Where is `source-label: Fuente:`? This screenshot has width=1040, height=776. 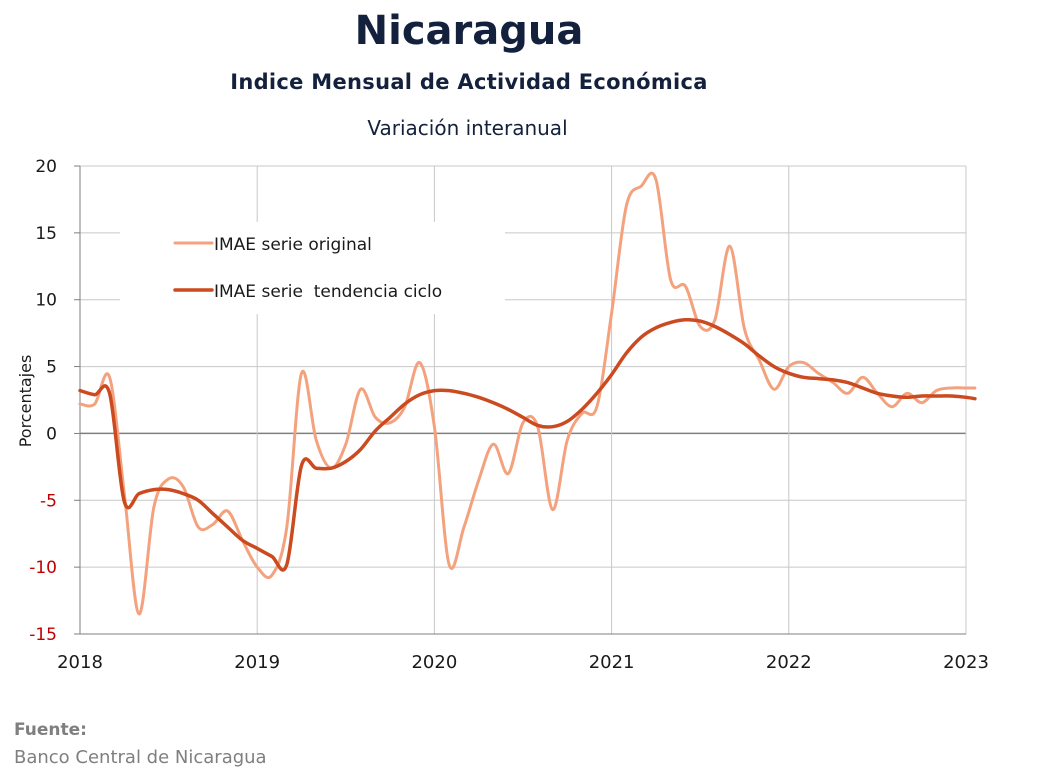 source-label: Fuente: is located at coordinates (50, 730).